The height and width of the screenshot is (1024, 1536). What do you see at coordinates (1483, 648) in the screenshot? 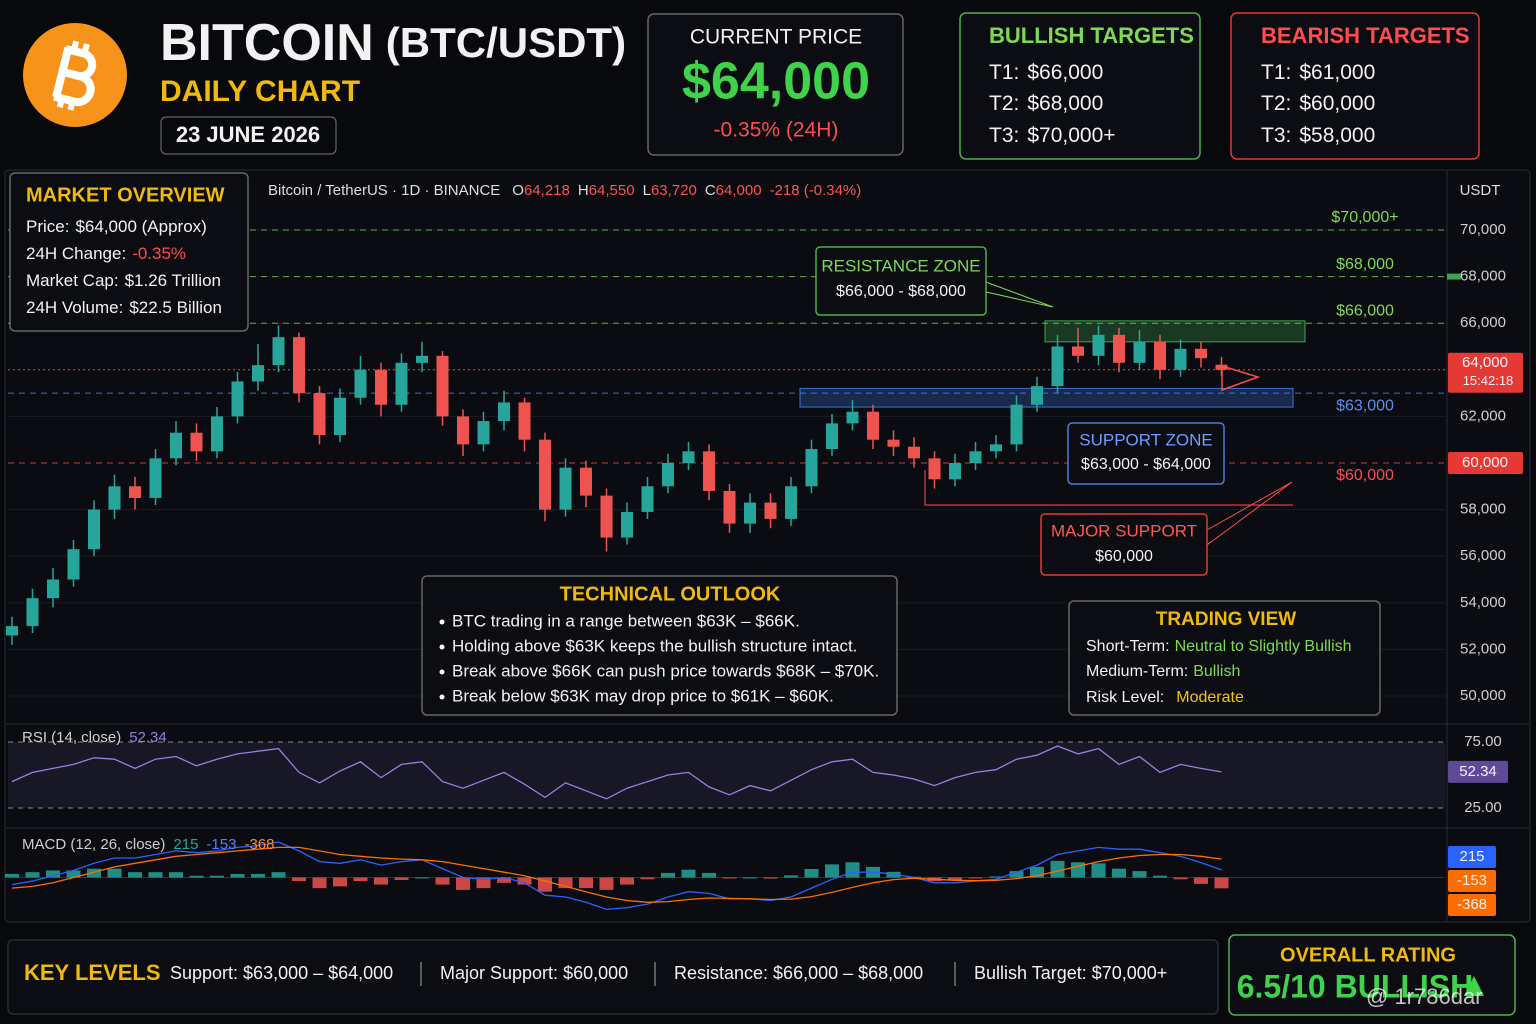
I see `y-tick-label: 52,000` at bounding box center [1483, 648].